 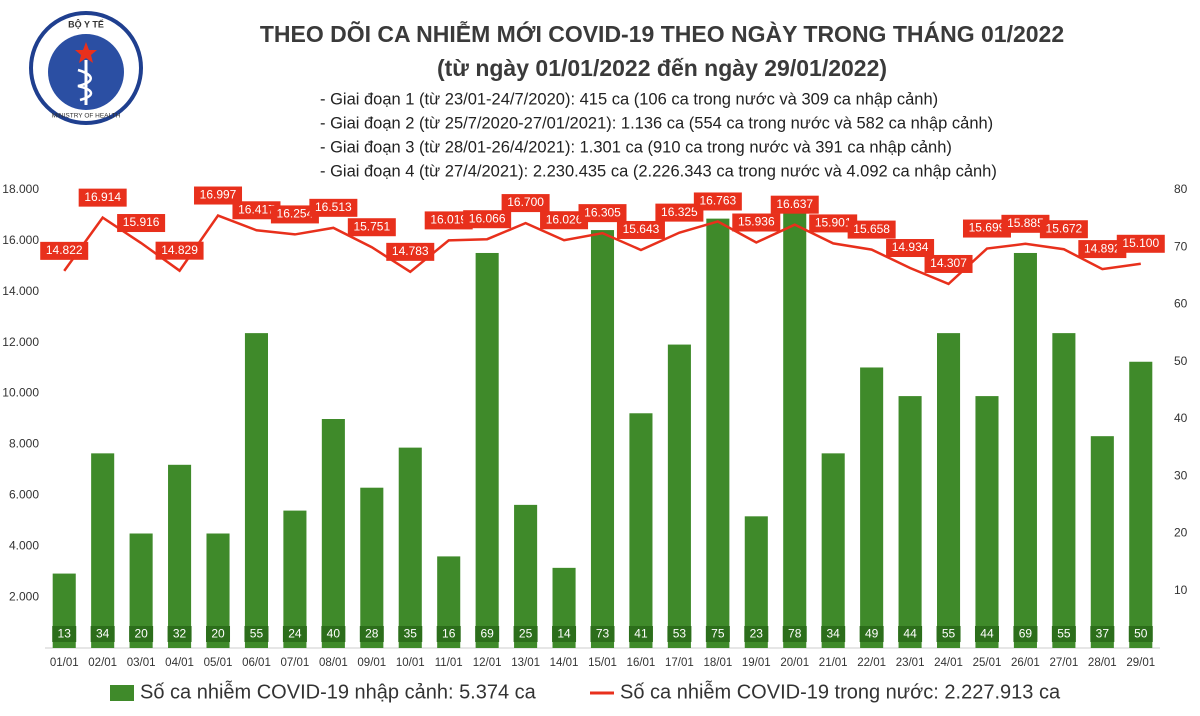 I want to click on point-label: 15.699, so click(x=987, y=228).